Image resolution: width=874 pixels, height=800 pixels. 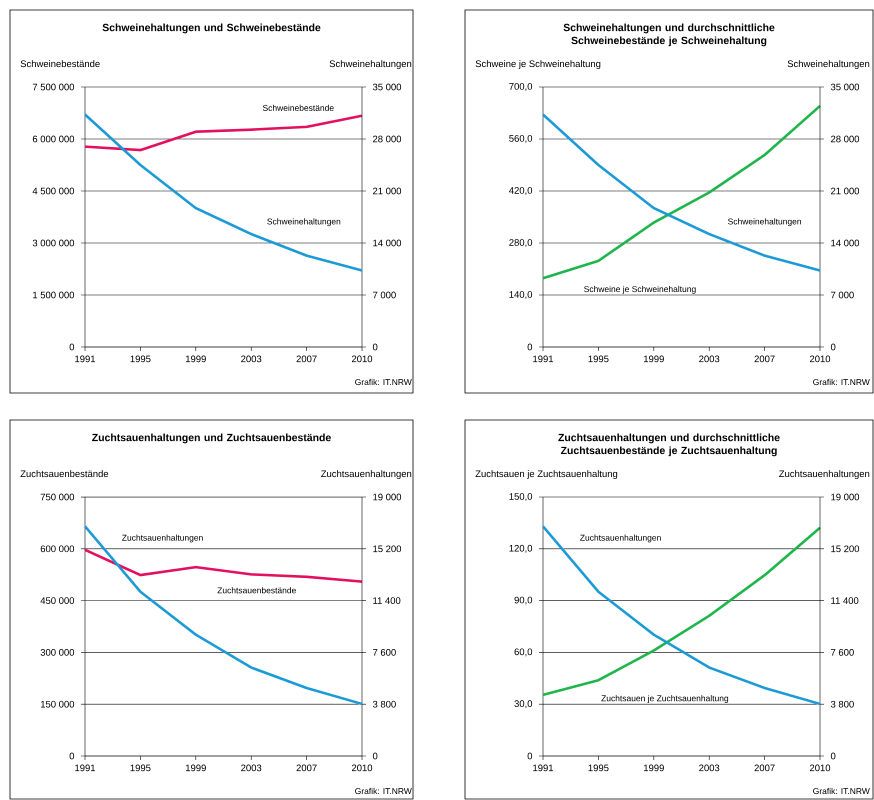 What do you see at coordinates (53, 243) in the screenshot?
I see `y-tick-label: 3 000 000` at bounding box center [53, 243].